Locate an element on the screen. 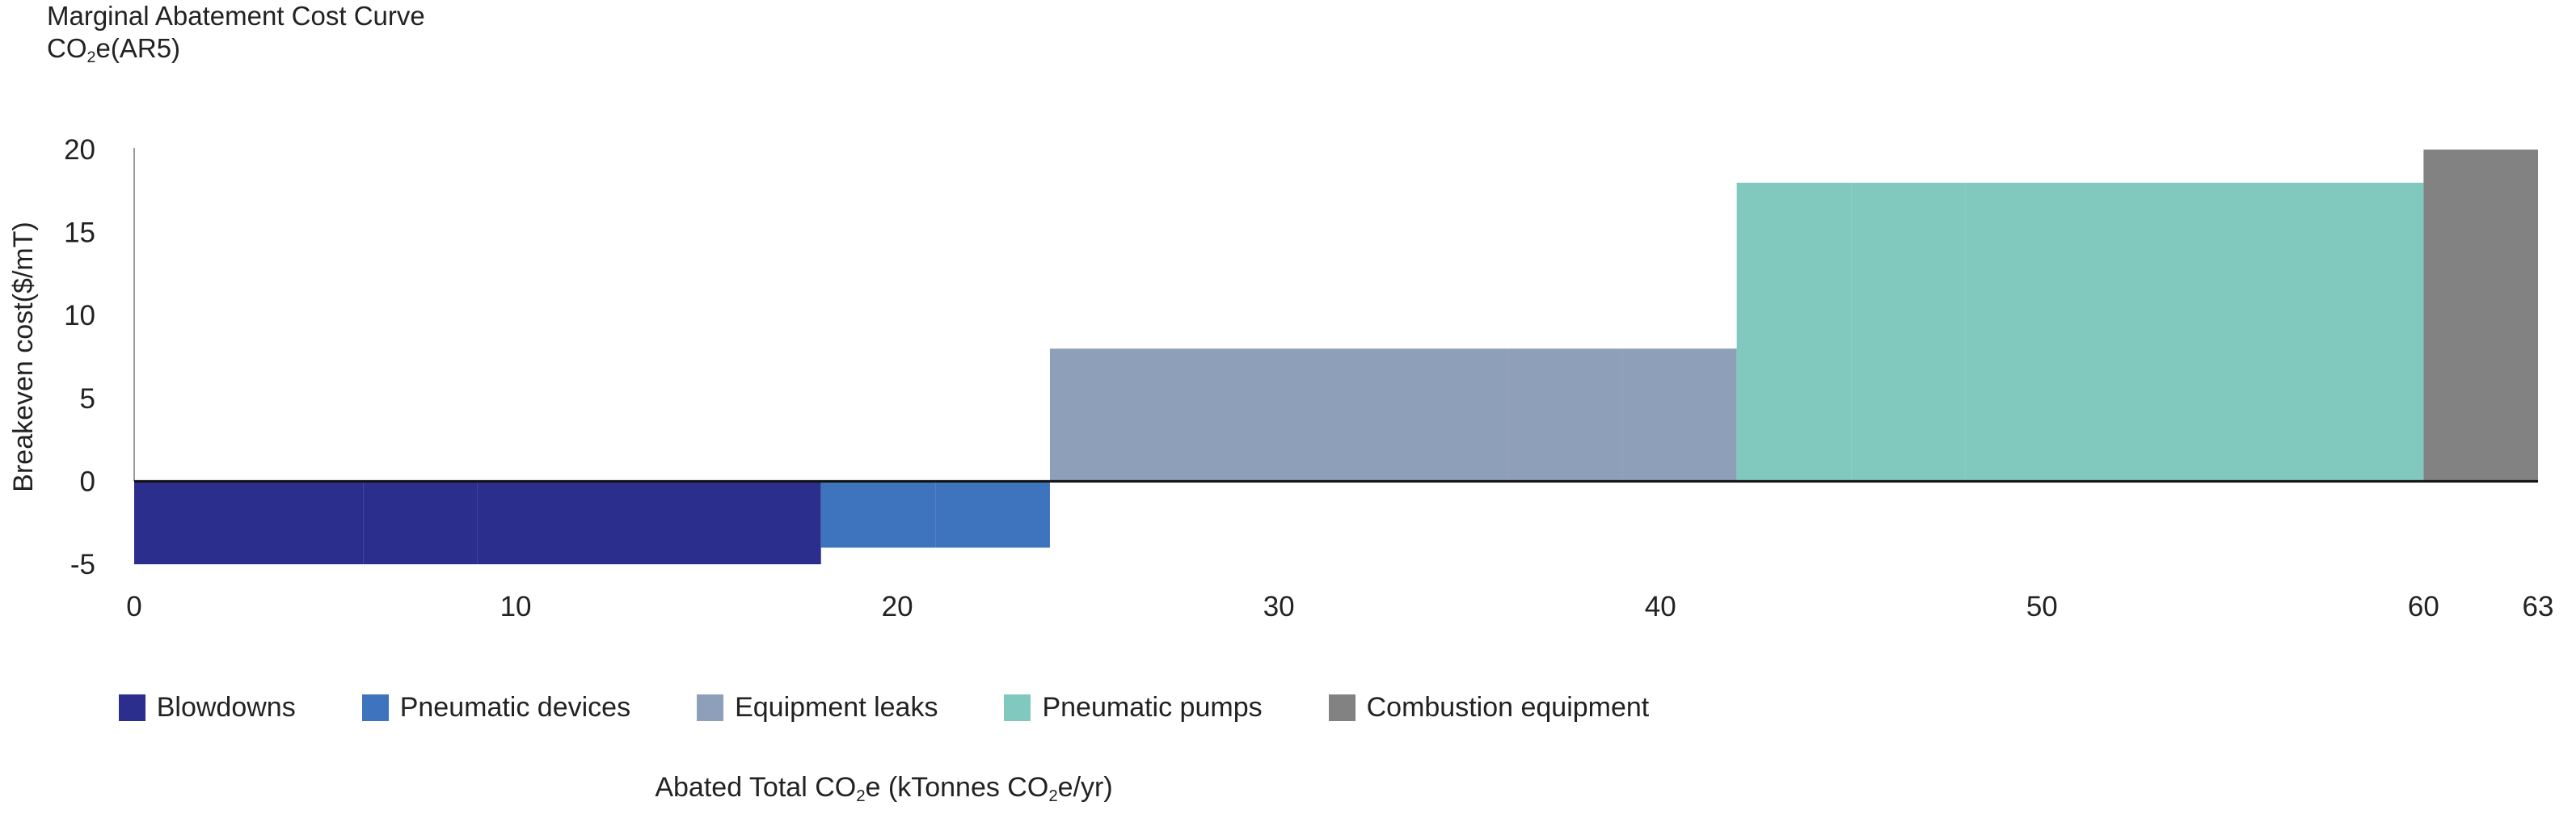 This screenshot has height=827, width=2576. y-axis-label: Breakeven cost($/mT) is located at coordinates (23, 357).